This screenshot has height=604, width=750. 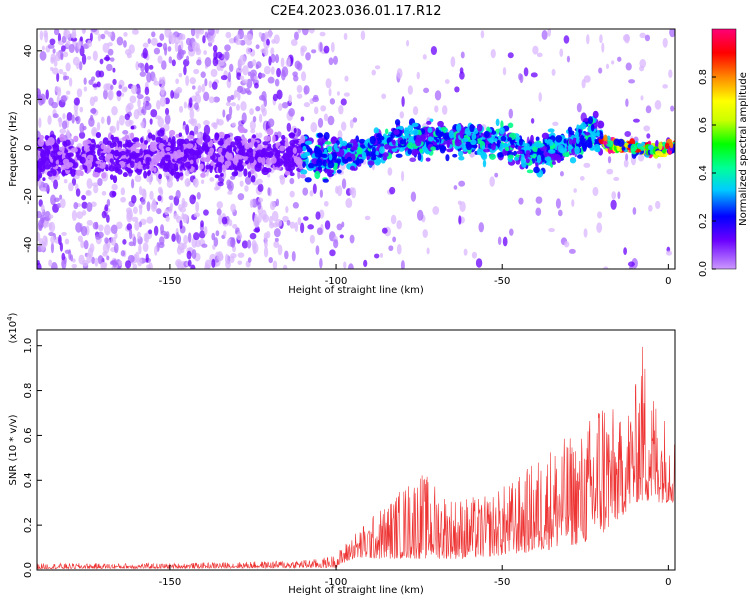 What do you see at coordinates (336, 281) in the screenshot?
I see `spectrogram-x-tick-label: -100` at bounding box center [336, 281].